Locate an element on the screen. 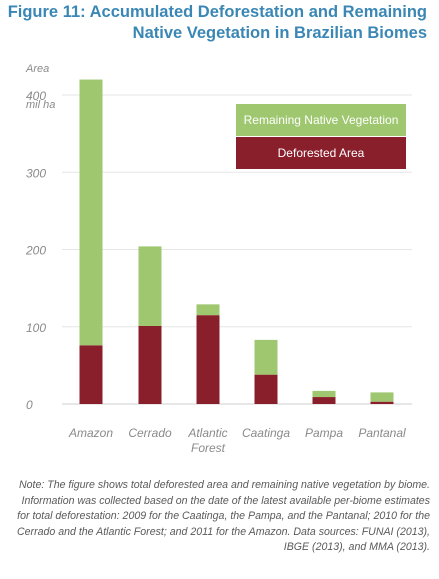 This screenshot has width=439, height=579. y-tick-label-300: 300 is located at coordinates (36, 173).